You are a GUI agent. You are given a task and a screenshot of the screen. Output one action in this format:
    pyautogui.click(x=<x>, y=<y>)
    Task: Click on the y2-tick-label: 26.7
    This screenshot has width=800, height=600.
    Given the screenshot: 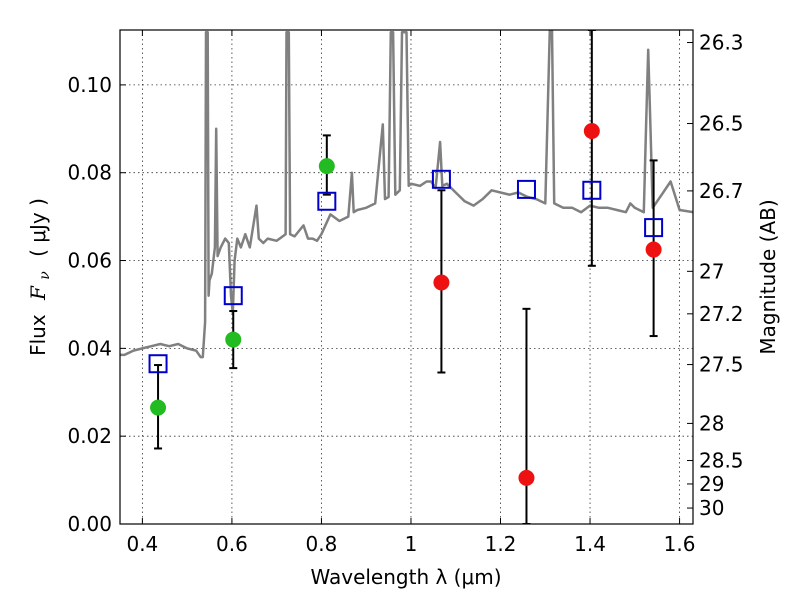 What is the action you would take?
    pyautogui.click(x=721, y=191)
    